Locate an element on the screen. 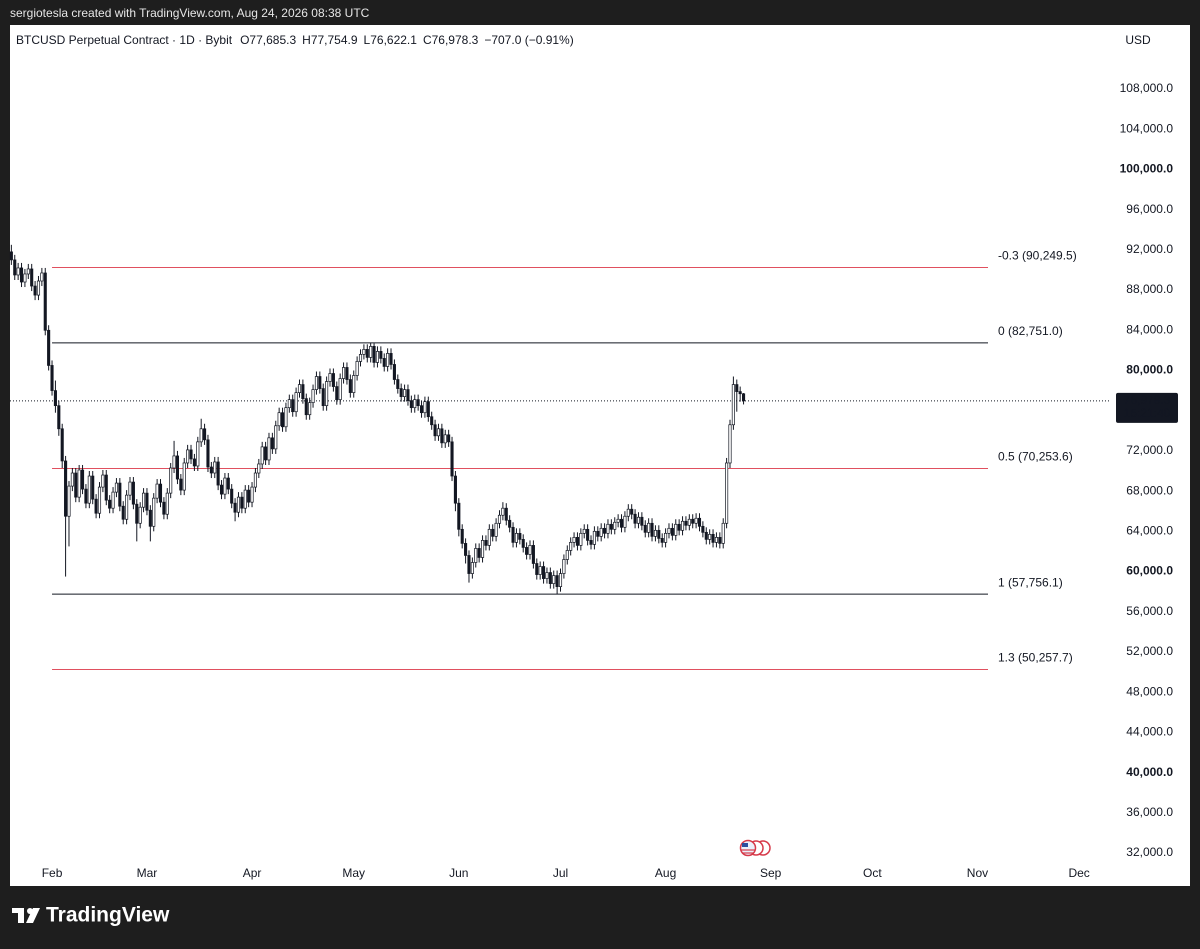 Image resolution: width=1200 pixels, height=949 pixels. y-tick-label: 96,000.0 is located at coordinates (1149, 209).